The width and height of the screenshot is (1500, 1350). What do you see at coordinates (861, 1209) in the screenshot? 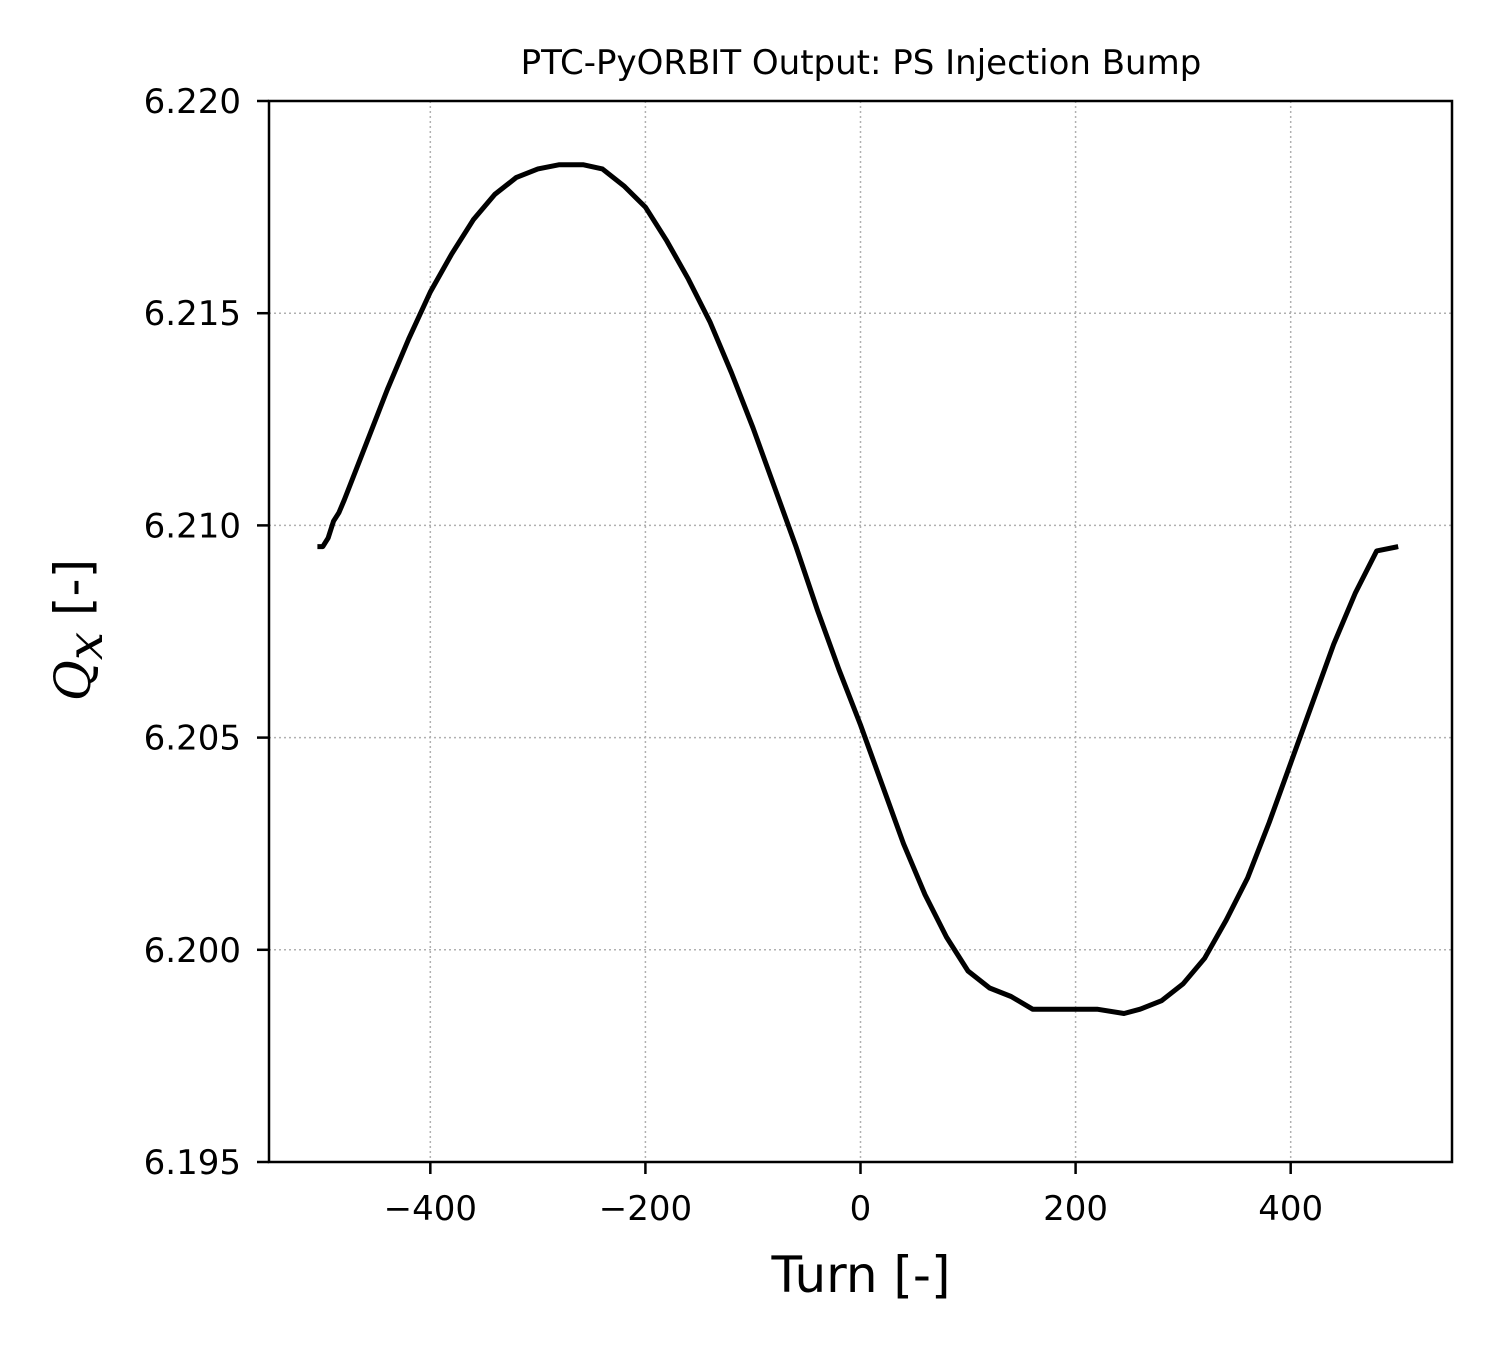
I see `x-tick-label: 0` at bounding box center [861, 1209].